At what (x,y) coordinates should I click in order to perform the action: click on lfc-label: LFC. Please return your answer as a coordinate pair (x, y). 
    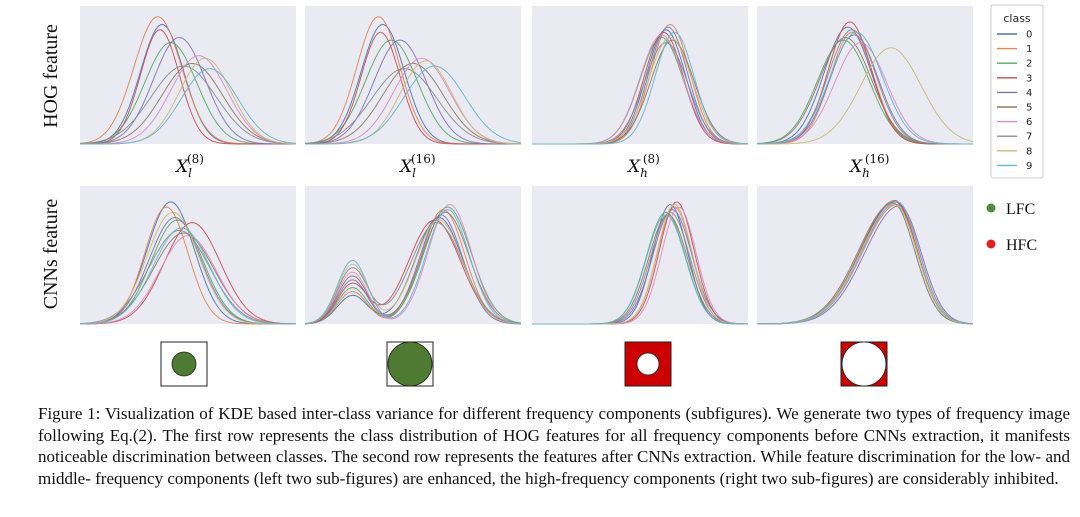
    Looking at the image, I should click on (1020, 209).